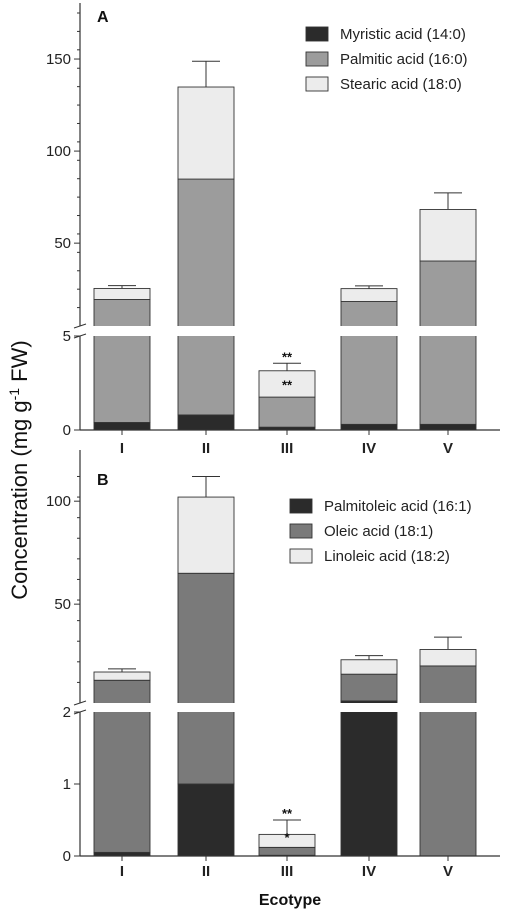 The image size is (510, 912). I want to click on y-axis-label-main: Concentration (mg g, so click(19, 499).